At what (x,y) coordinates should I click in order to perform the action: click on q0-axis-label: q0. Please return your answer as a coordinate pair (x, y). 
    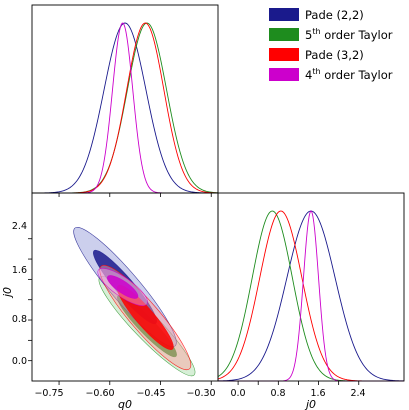
    Looking at the image, I should click on (125, 404).